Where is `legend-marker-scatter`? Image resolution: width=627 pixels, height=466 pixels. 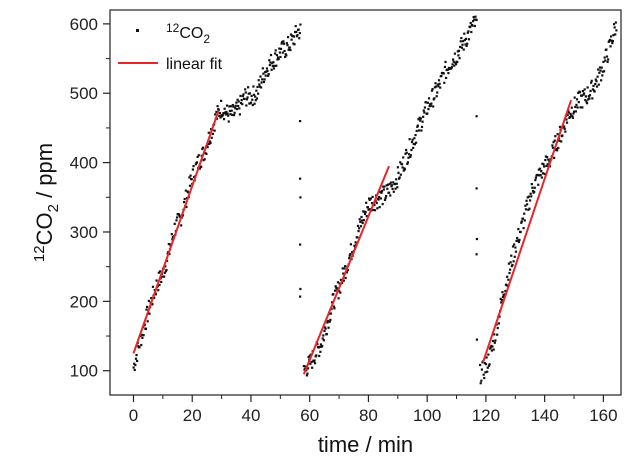
legend-marker-scatter is located at coordinates (137, 30).